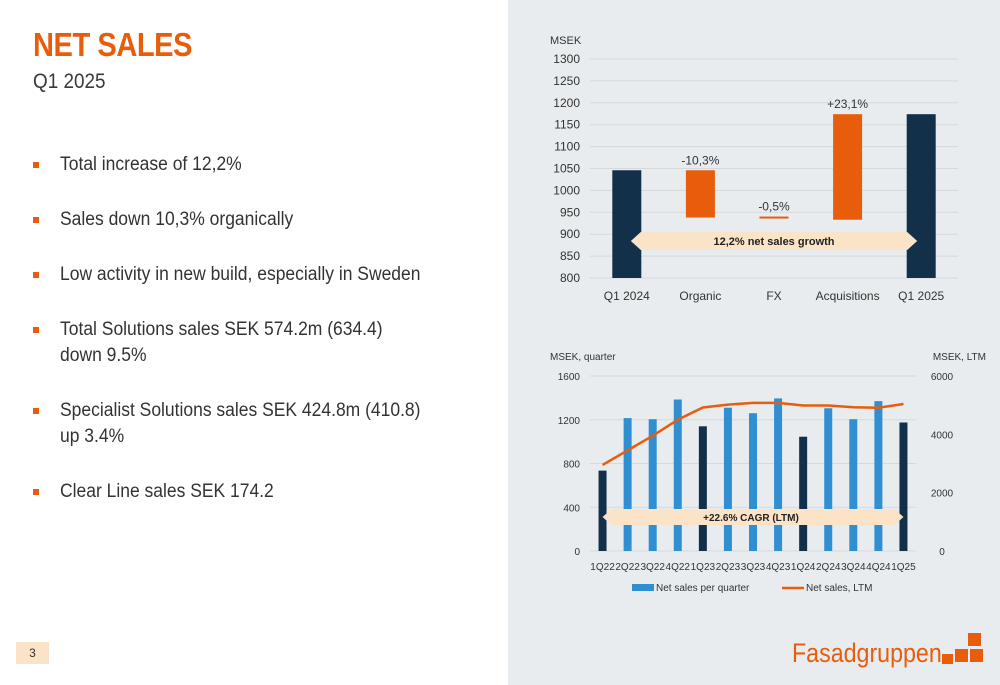 The image size is (1000, 685). I want to click on x-tick-label: 2Q24, so click(828, 567).